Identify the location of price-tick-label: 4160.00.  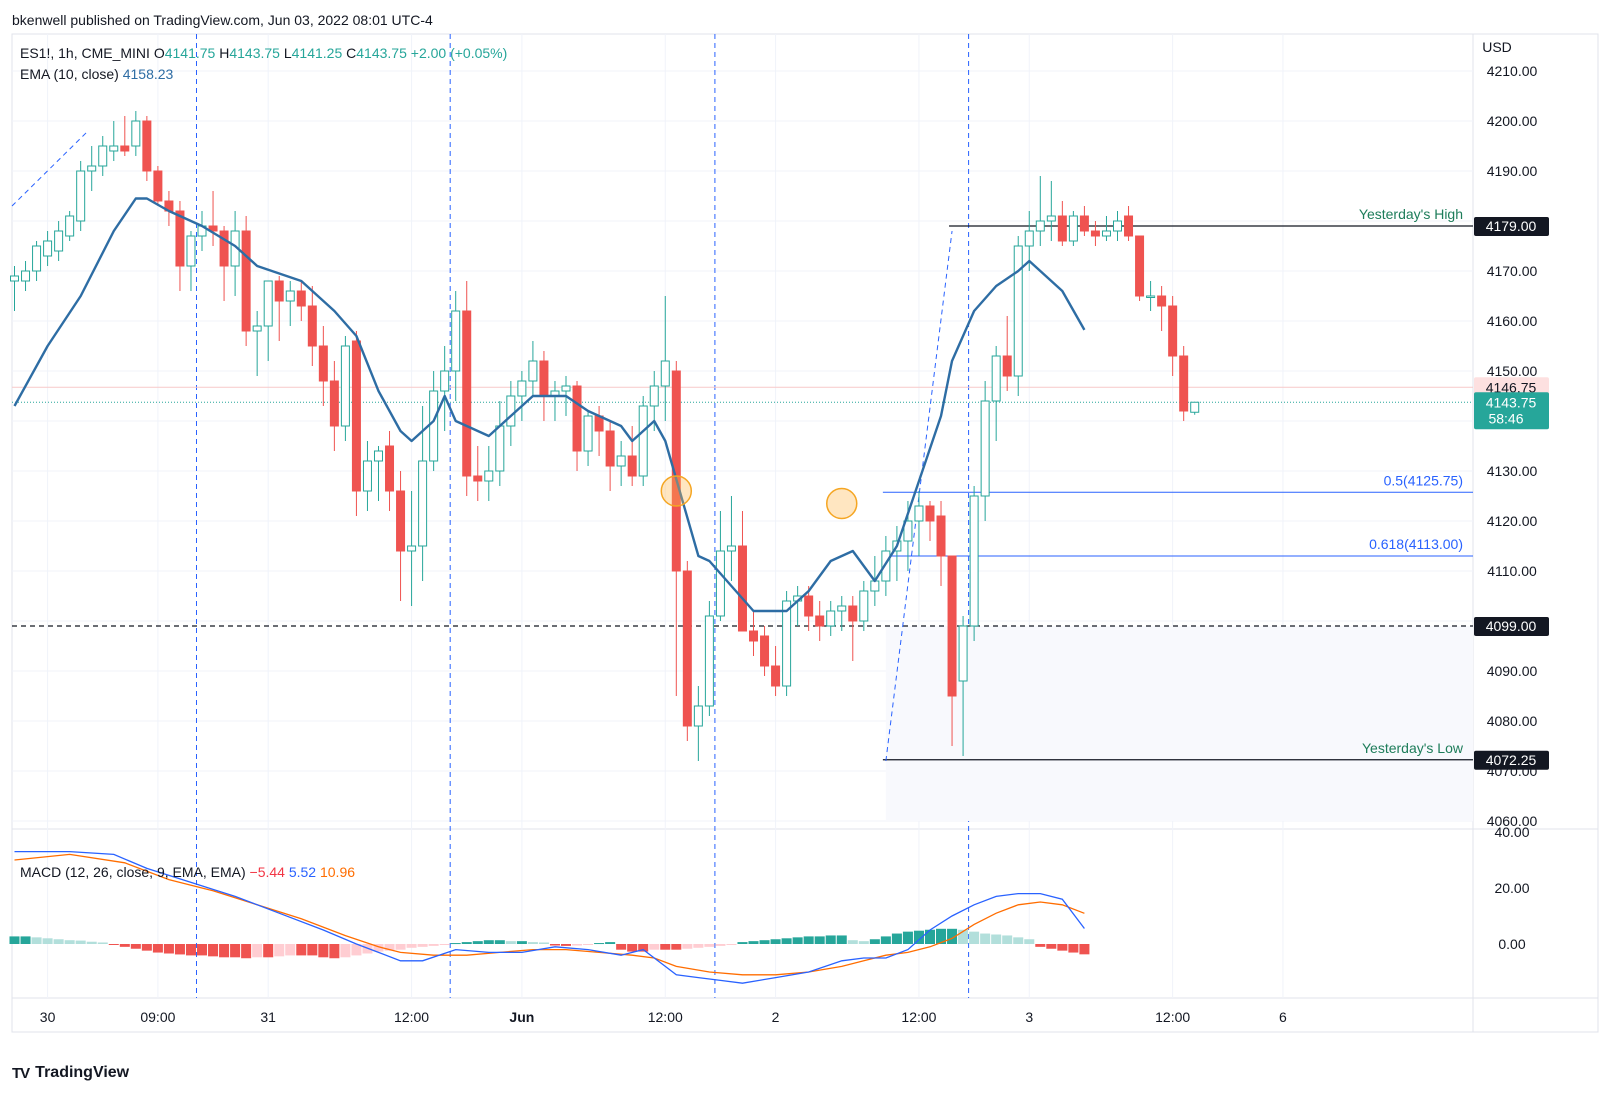
(1512, 321).